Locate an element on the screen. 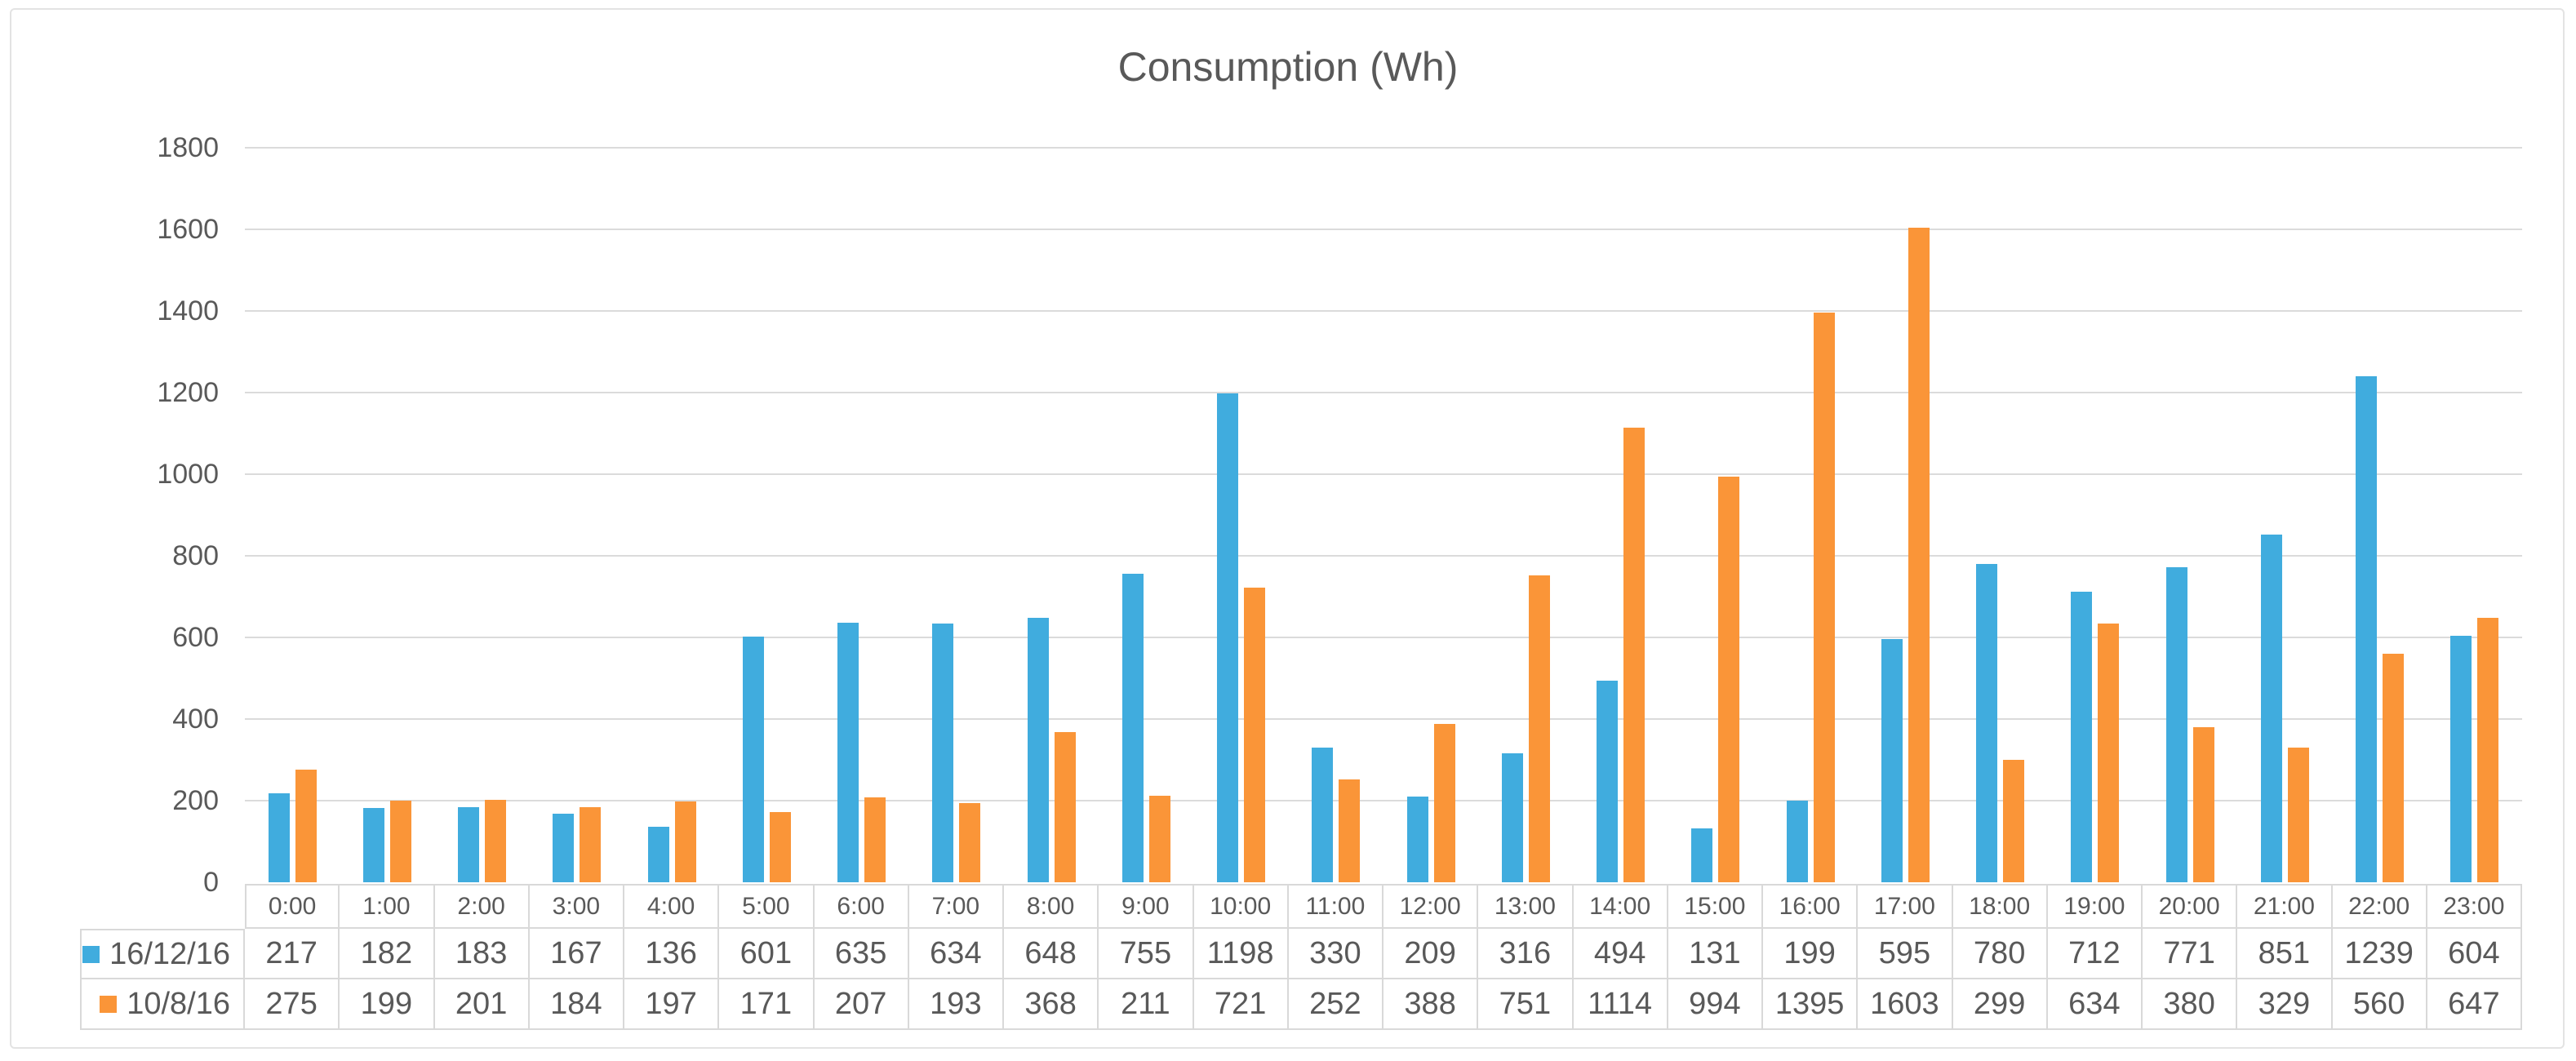 The image size is (2576, 1061). table-value-cell: 209 is located at coordinates (1431, 954).